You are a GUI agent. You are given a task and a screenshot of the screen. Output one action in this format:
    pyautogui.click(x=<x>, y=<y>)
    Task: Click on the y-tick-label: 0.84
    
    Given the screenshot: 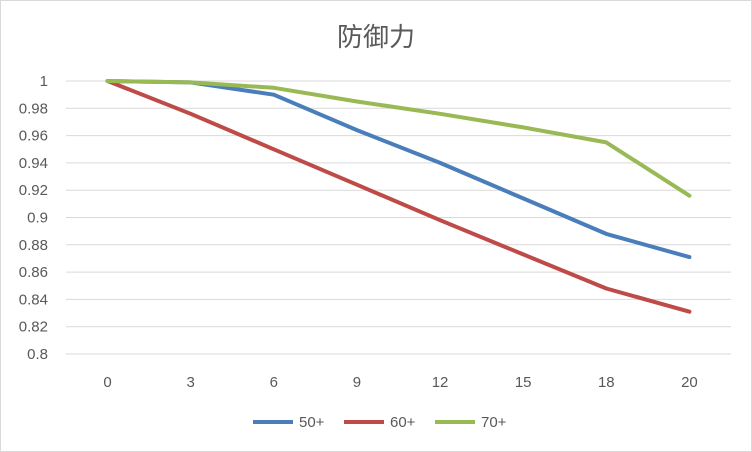 What is the action you would take?
    pyautogui.click(x=33, y=299)
    